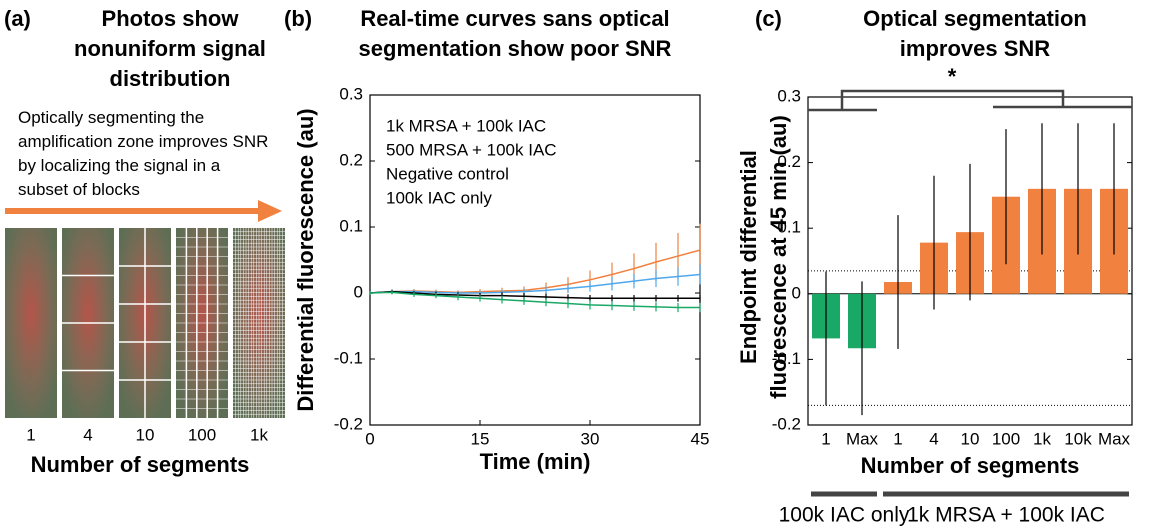  What do you see at coordinates (590, 438) in the screenshot?
I see `x-tick-label: 30` at bounding box center [590, 438].